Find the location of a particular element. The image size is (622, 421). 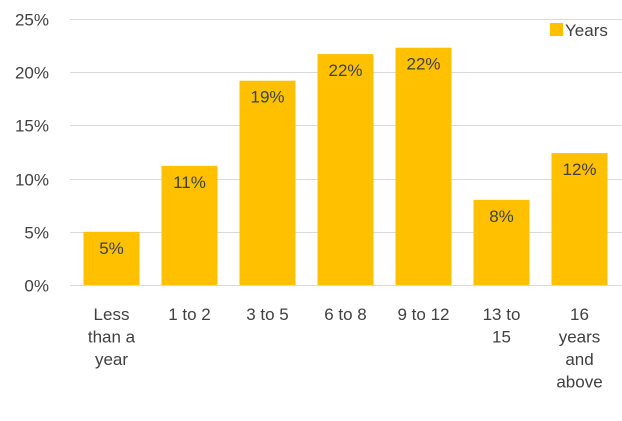

data-label: 8% is located at coordinates (501, 216).